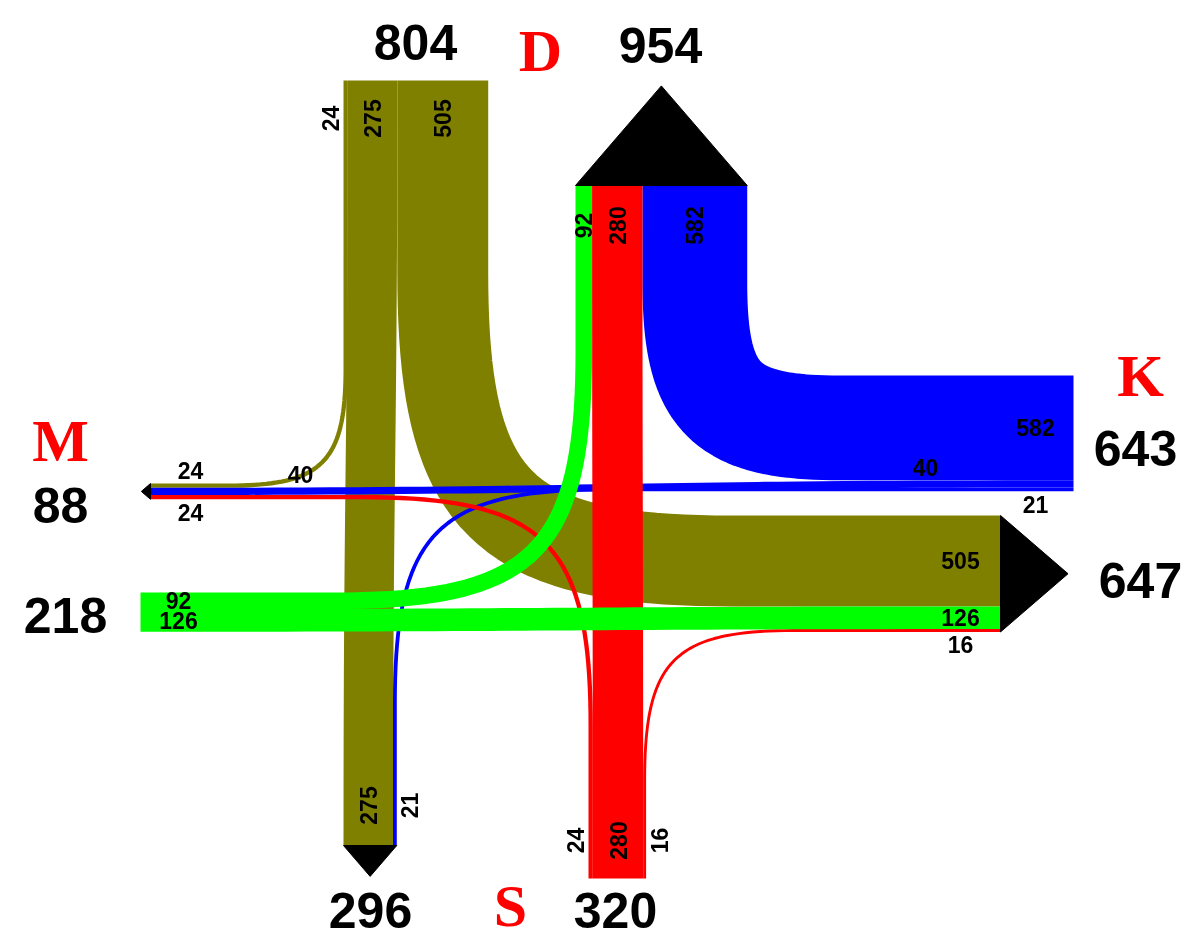 The width and height of the screenshot is (1204, 940). Describe the element at coordinates (373, 118) in the screenshot. I see `text: 275` at that location.